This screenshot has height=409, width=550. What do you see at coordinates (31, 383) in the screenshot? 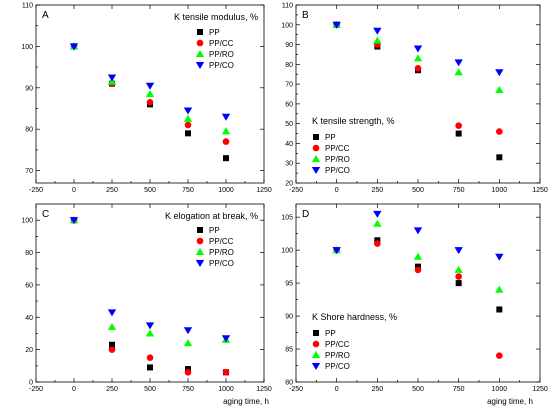
I see `y-tick-label: 0` at bounding box center [31, 383].